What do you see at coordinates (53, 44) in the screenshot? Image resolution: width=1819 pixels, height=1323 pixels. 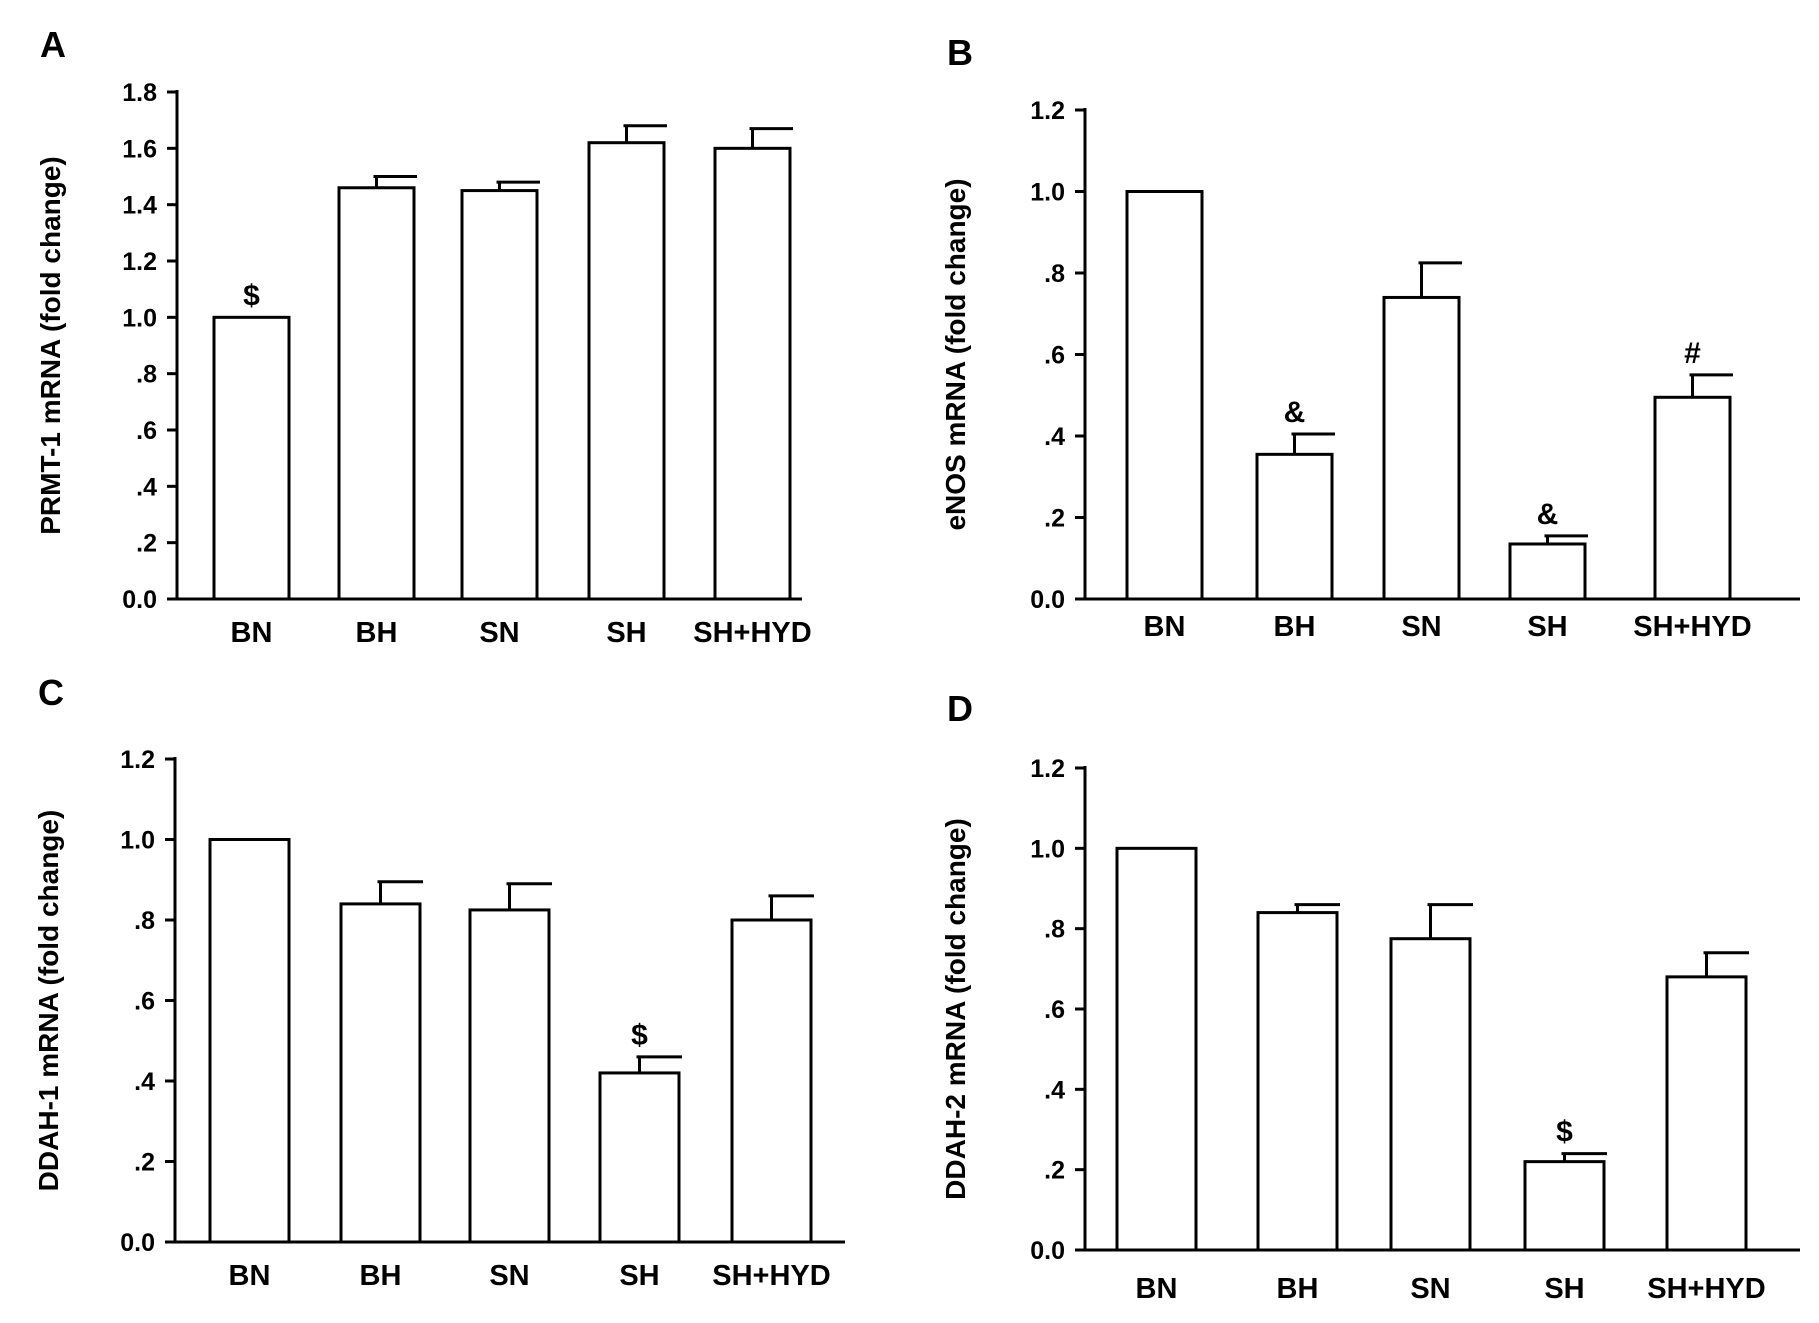 I see `panel-label: A` at bounding box center [53, 44].